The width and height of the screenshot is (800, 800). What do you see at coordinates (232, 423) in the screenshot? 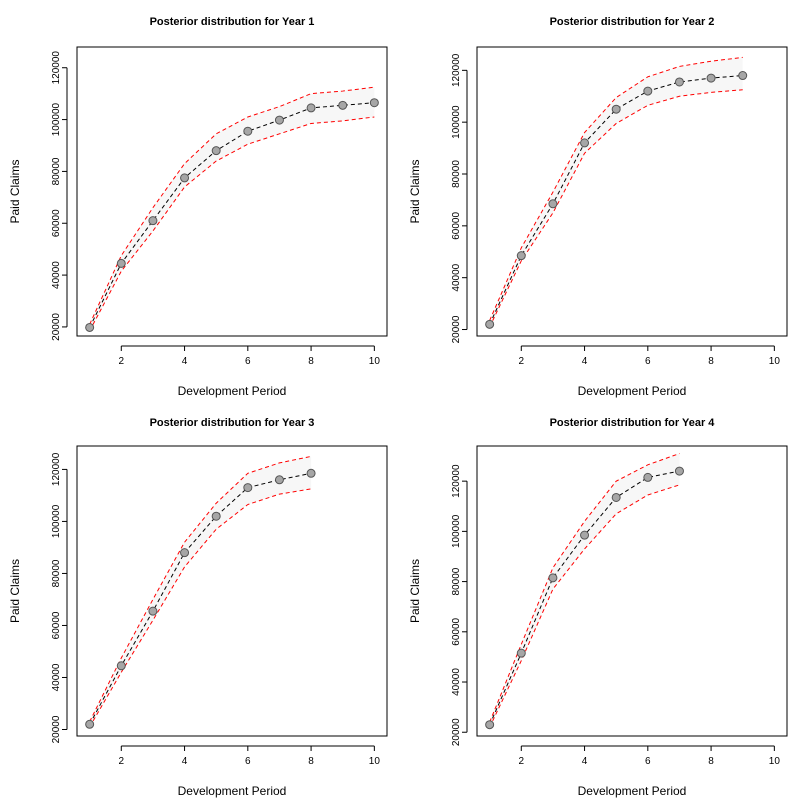
I see `chart-title: Posterior distribution for Year 3` at bounding box center [232, 423].